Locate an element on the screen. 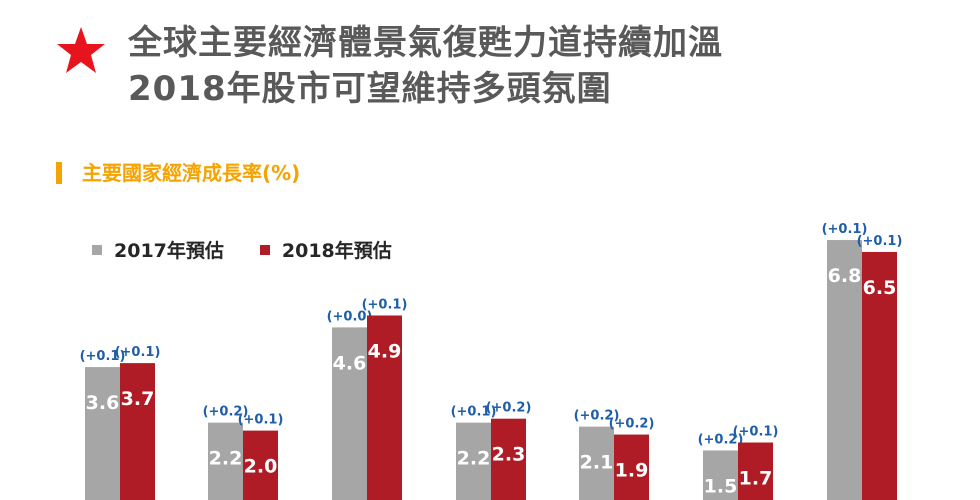 The width and height of the screenshot is (980, 500). legend-item-2018: 2018年預估 is located at coordinates (325, 249).